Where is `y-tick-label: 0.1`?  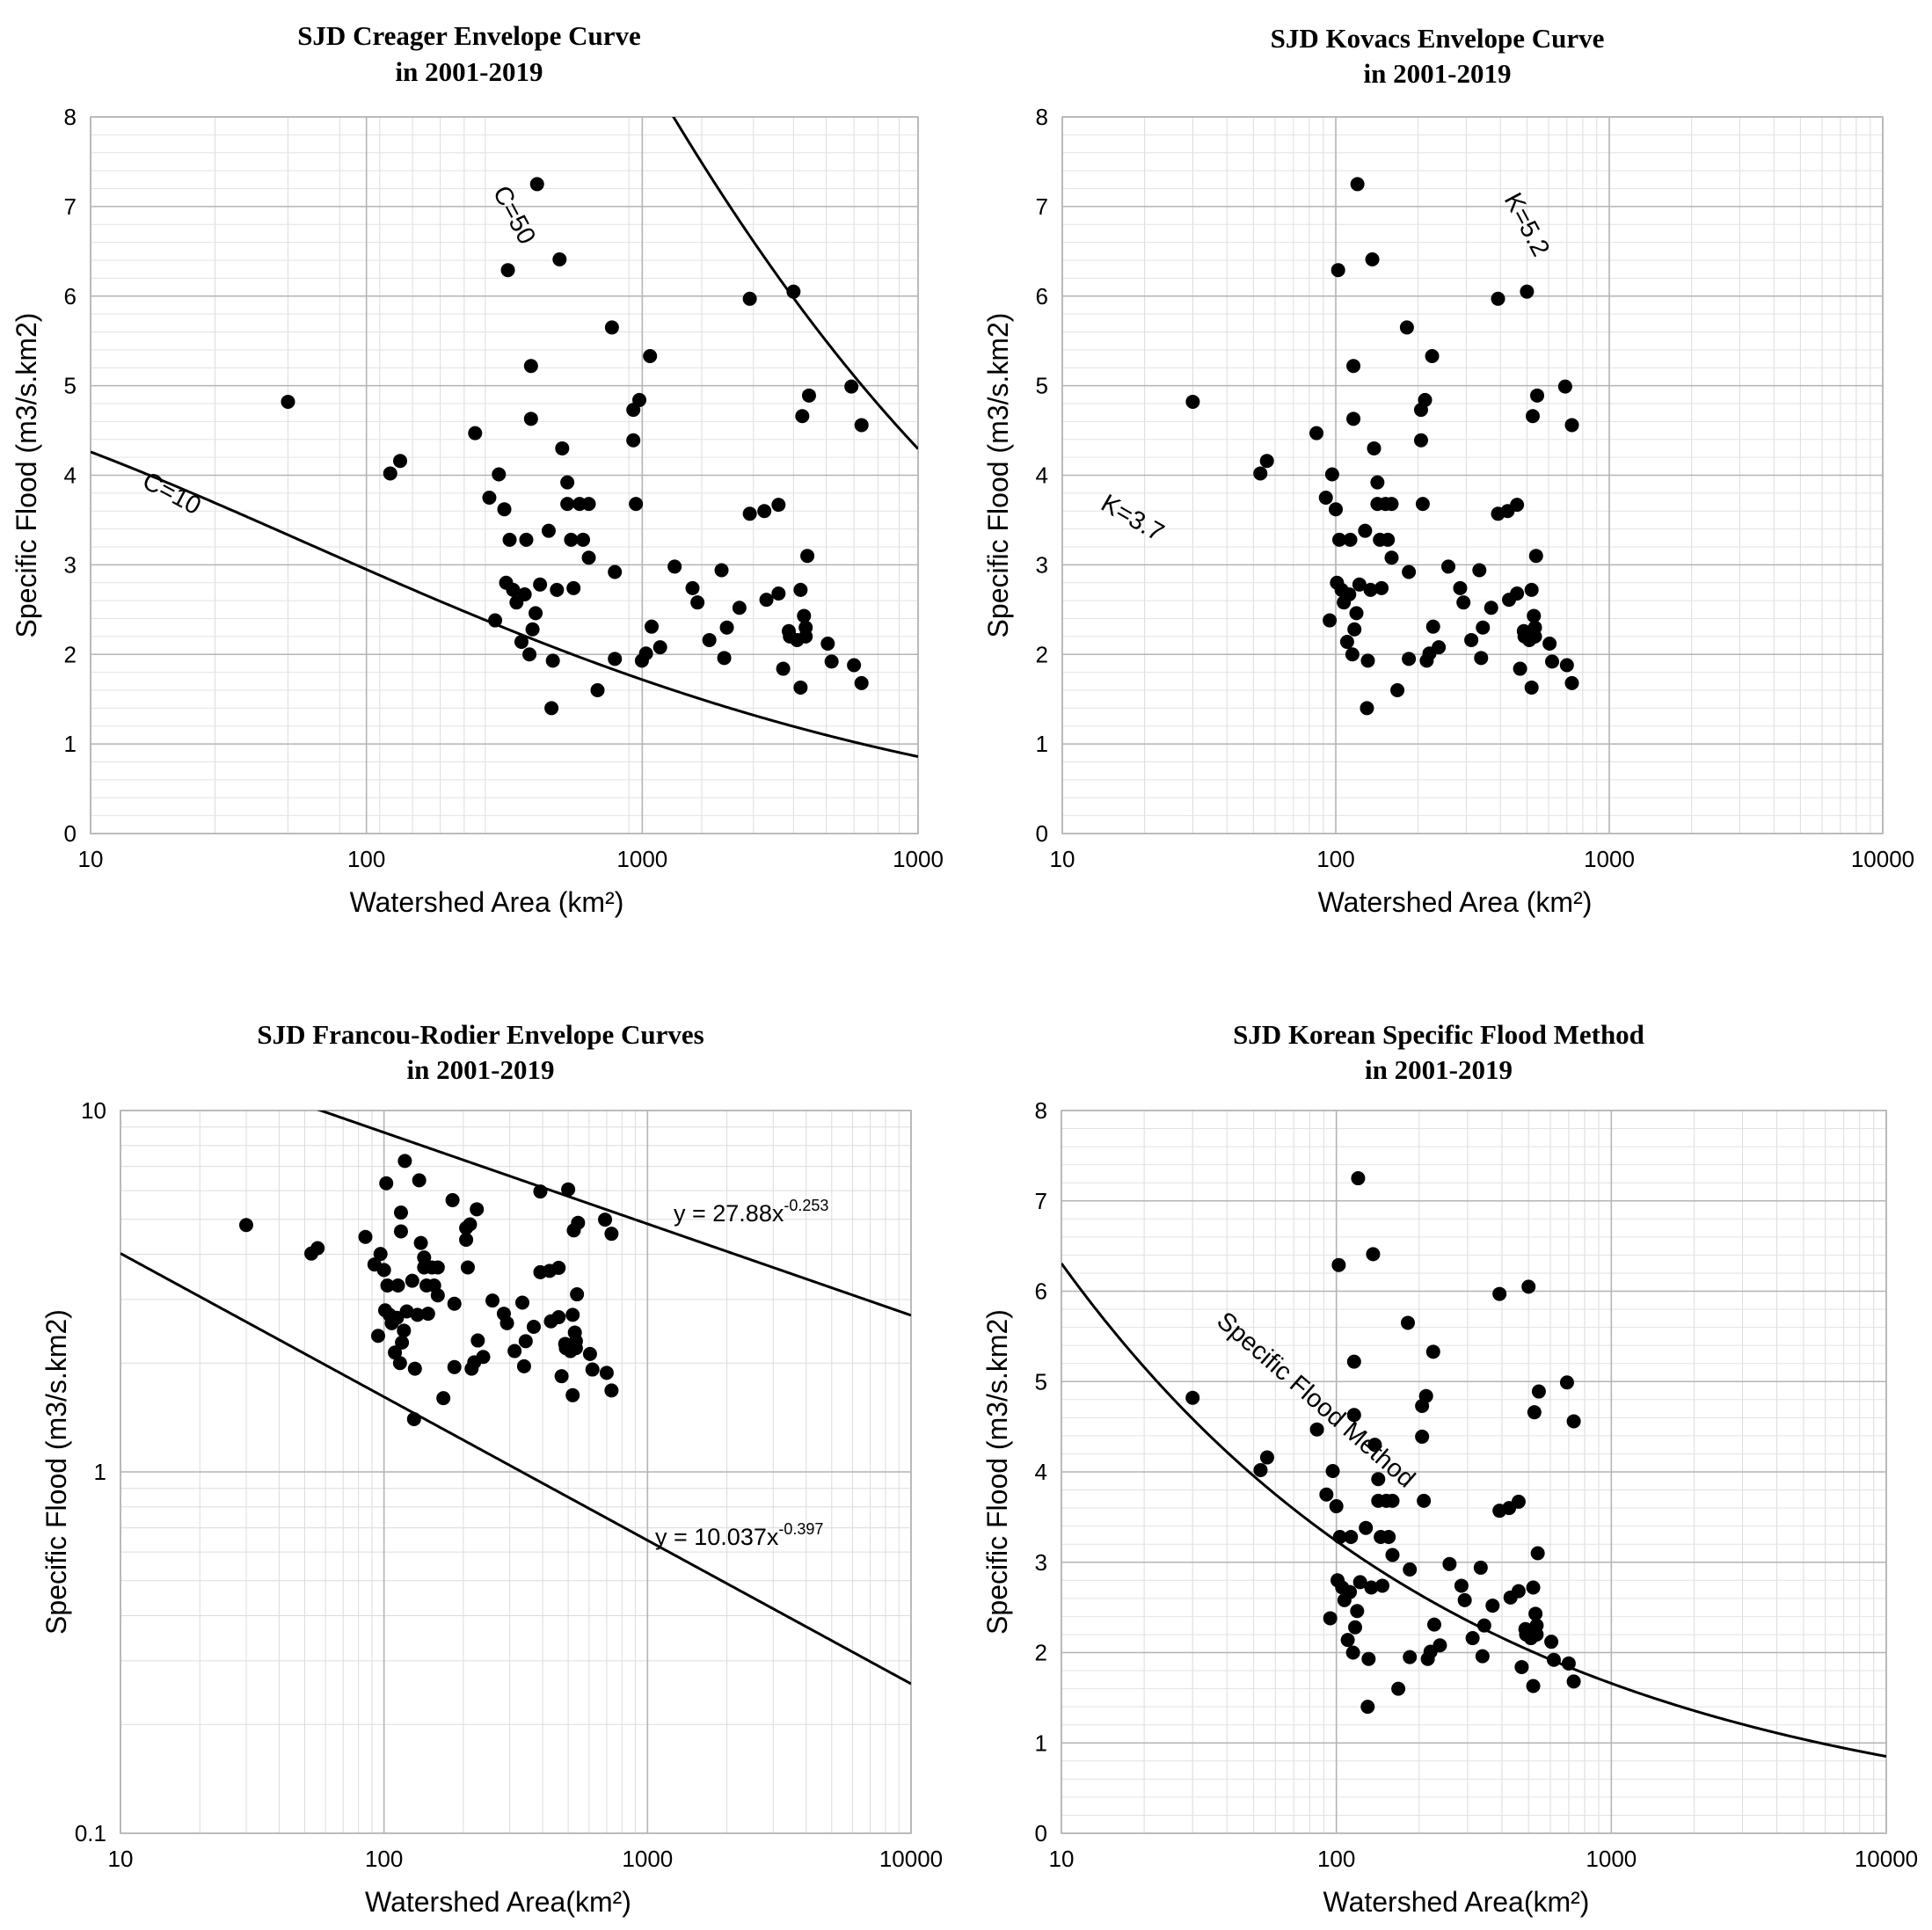 y-tick-label: 0.1 is located at coordinates (91, 1833).